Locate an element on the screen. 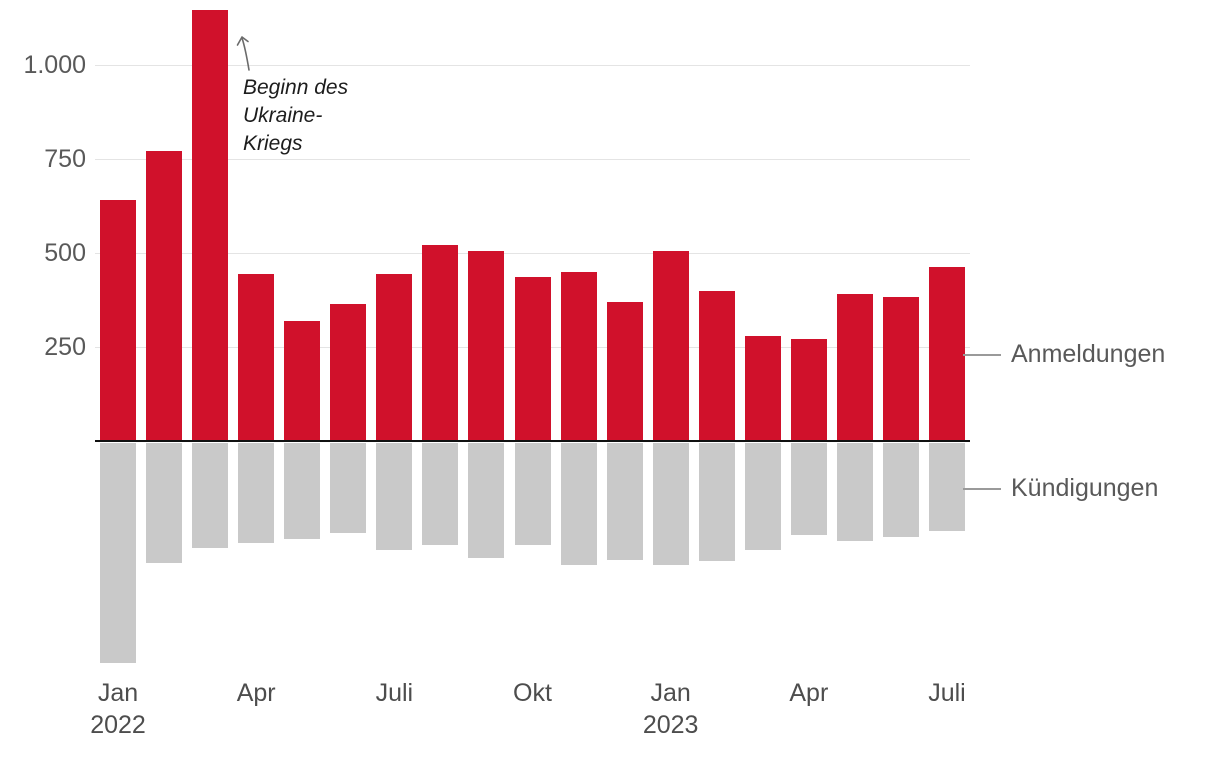 This screenshot has width=1220, height=764. bar-kuendigungen-Jan 2023 is located at coordinates (670, 504).